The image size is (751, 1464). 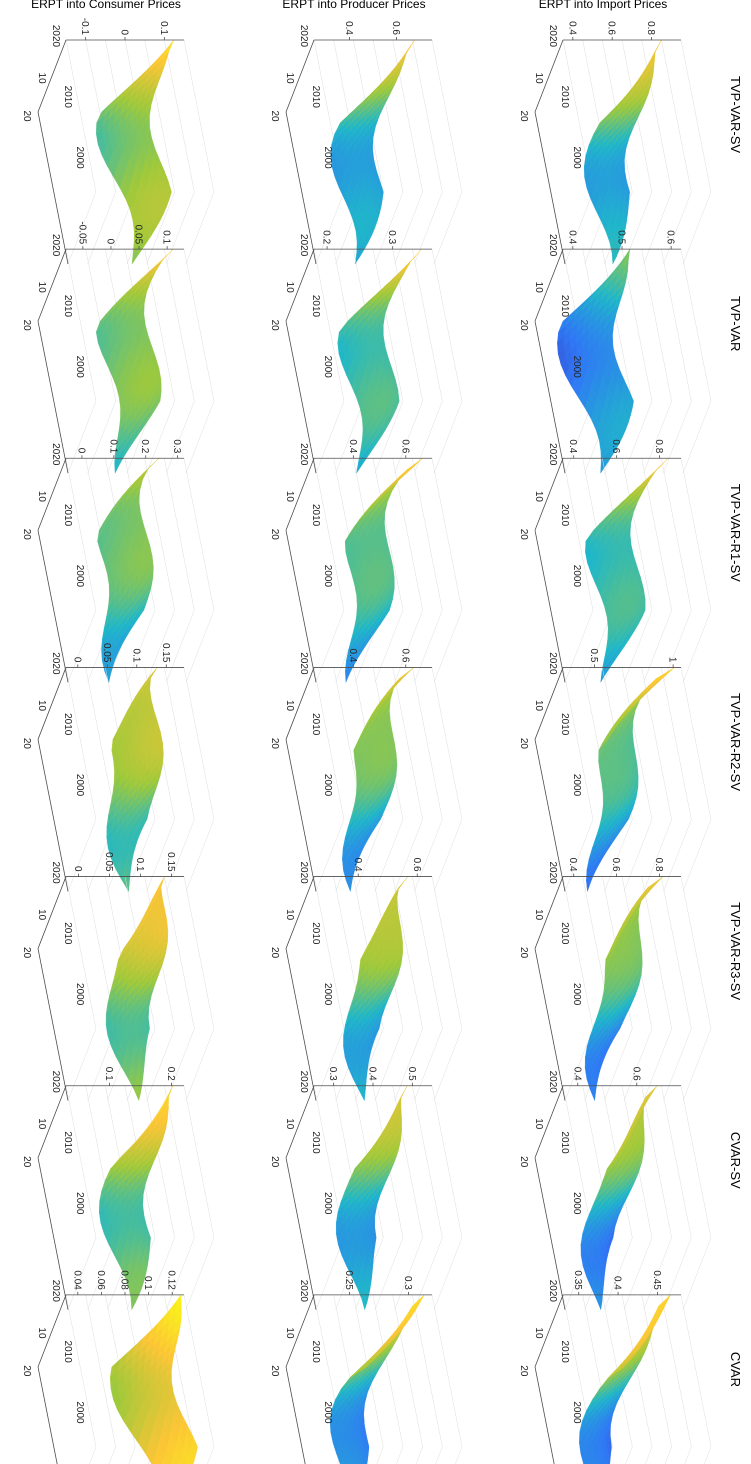 What do you see at coordinates (366, 1189) in the screenshot?
I see `surface-panel: 0.3 0.4 0.5 2020 2010 2000 10 20` at bounding box center [366, 1189].